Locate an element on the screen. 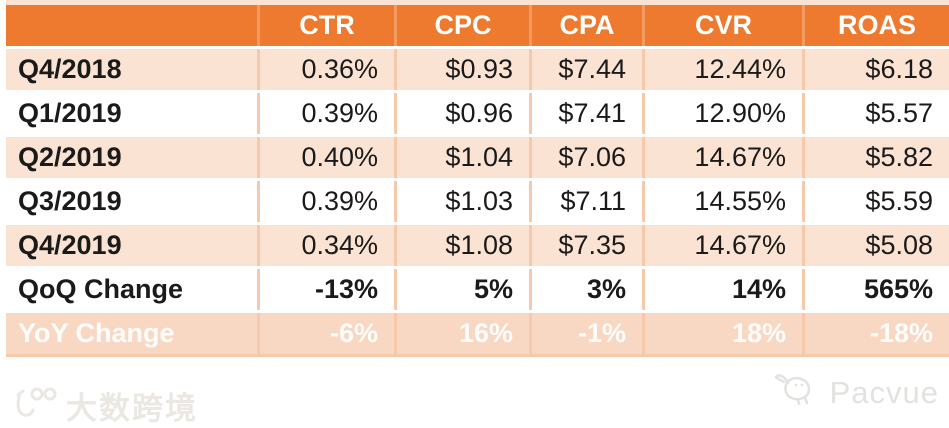  dashukuajing-logo-icon is located at coordinates (36, 406).